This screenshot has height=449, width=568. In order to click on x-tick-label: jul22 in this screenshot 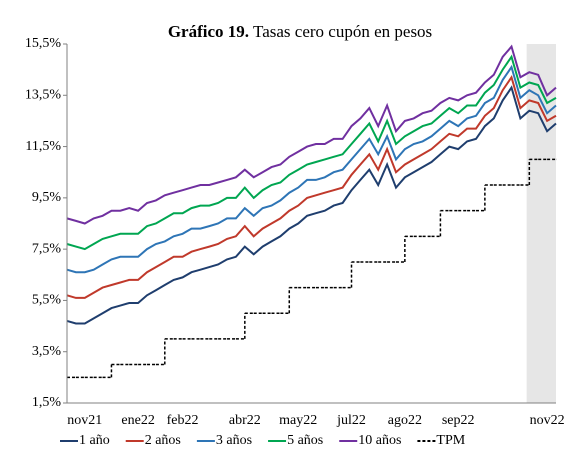, I will do `click(351, 420)`.